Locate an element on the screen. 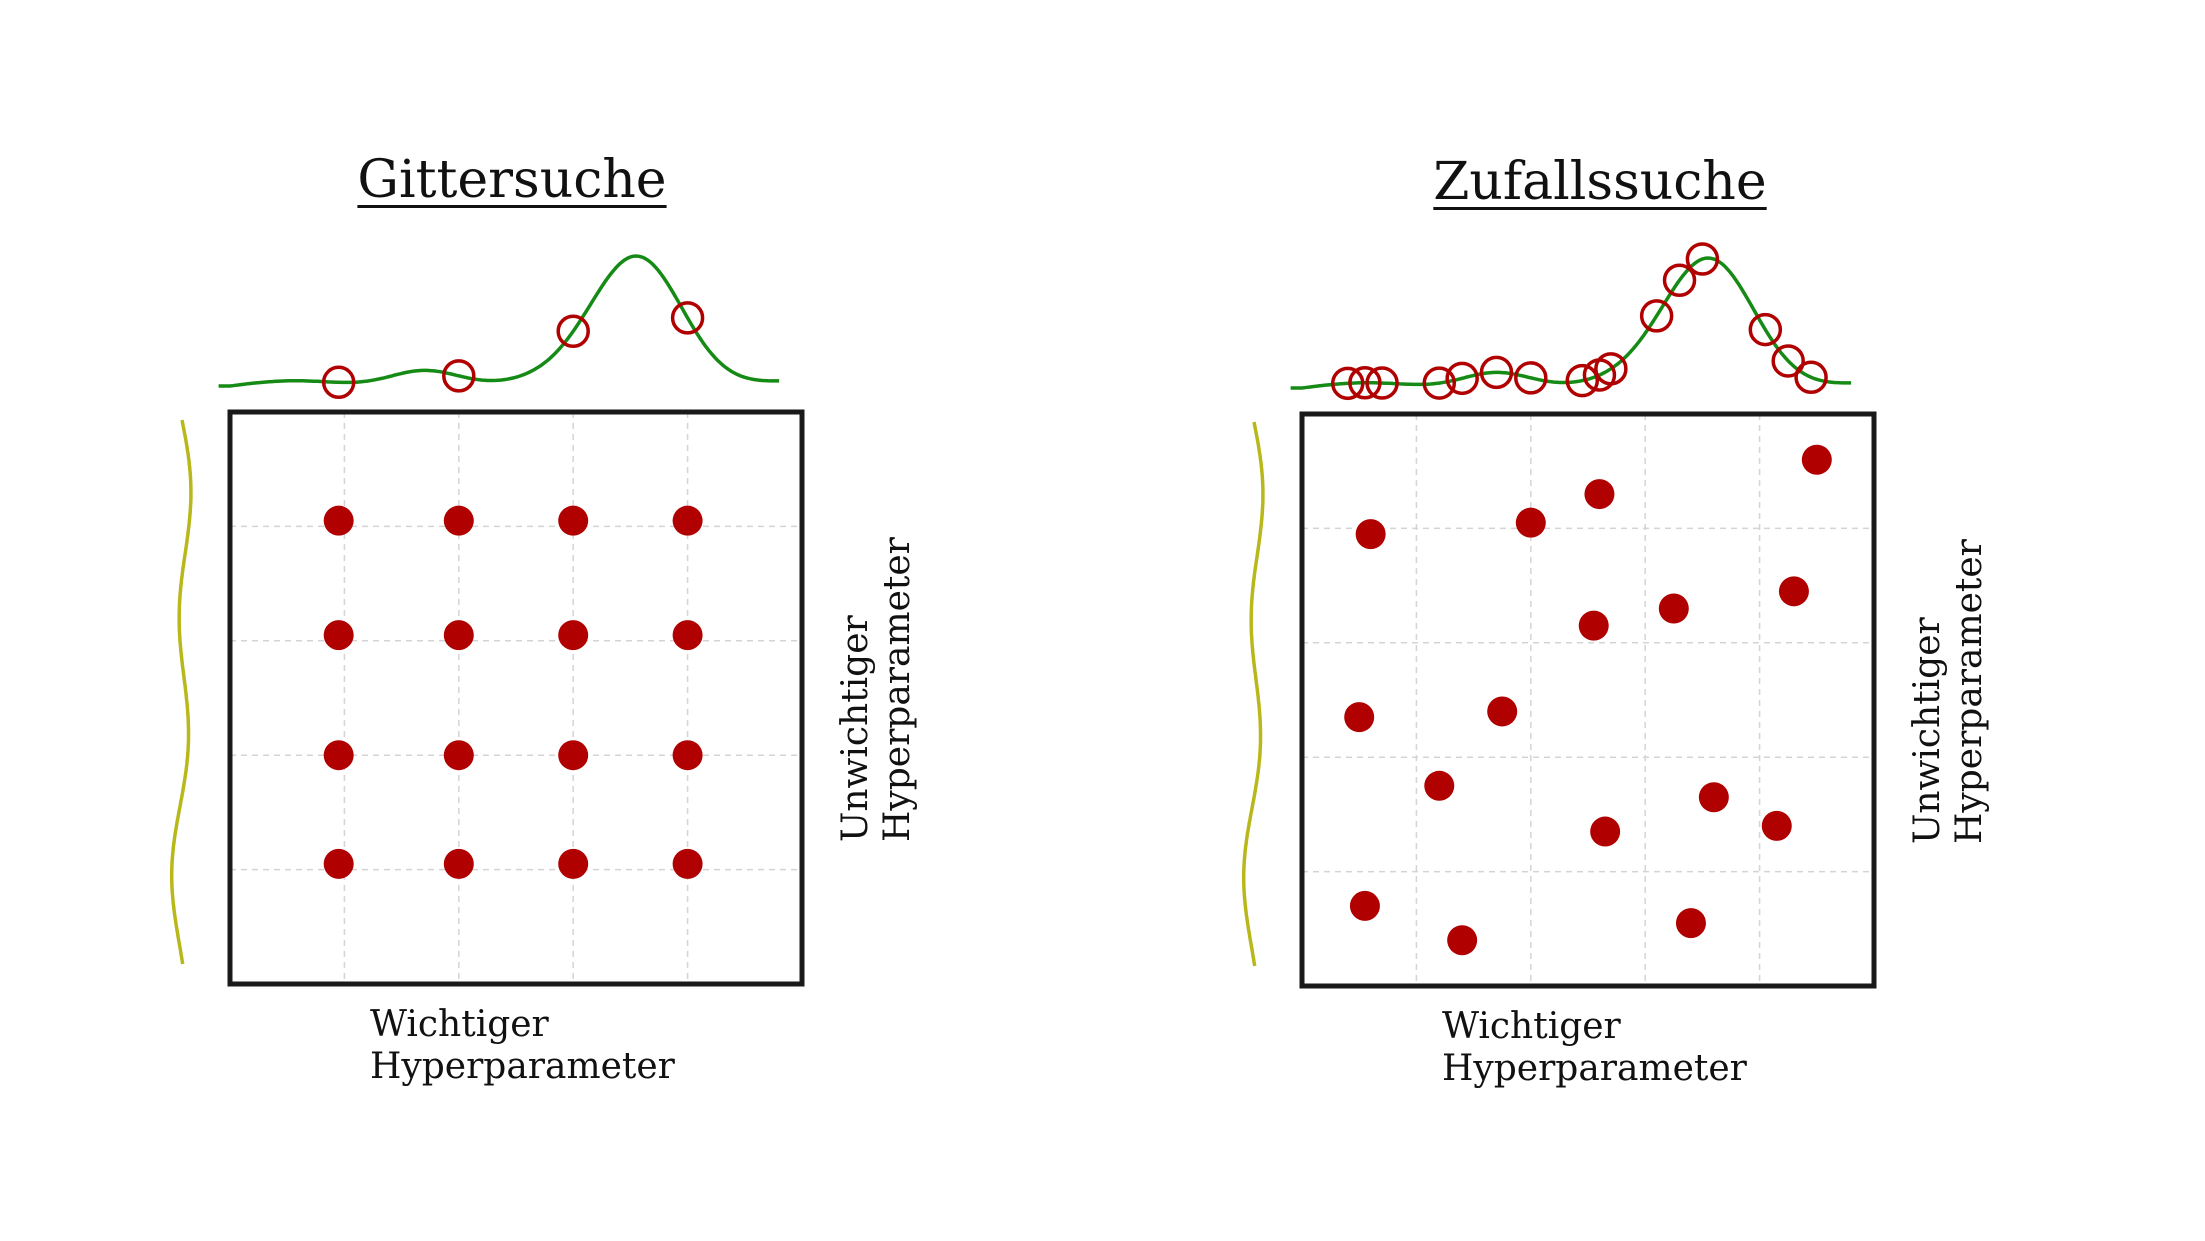  random-search-x-axis-label: Wichtiger Hyperparameter is located at coordinates (1594, 1048).